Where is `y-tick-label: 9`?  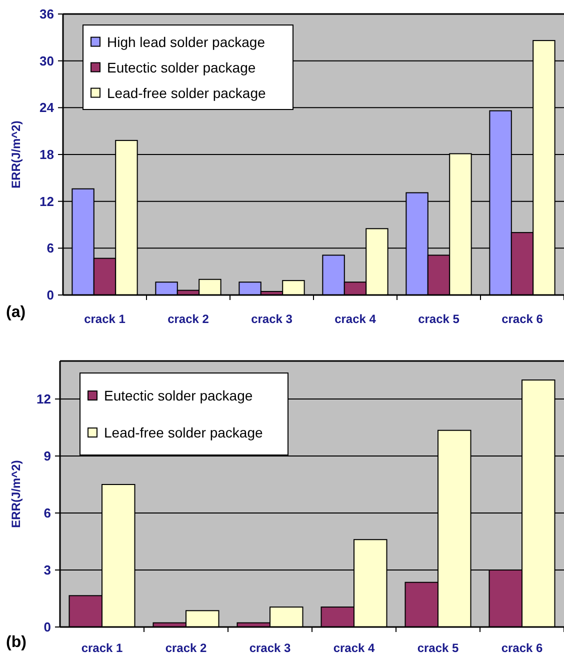
y-tick-label: 9 is located at coordinates (47, 456).